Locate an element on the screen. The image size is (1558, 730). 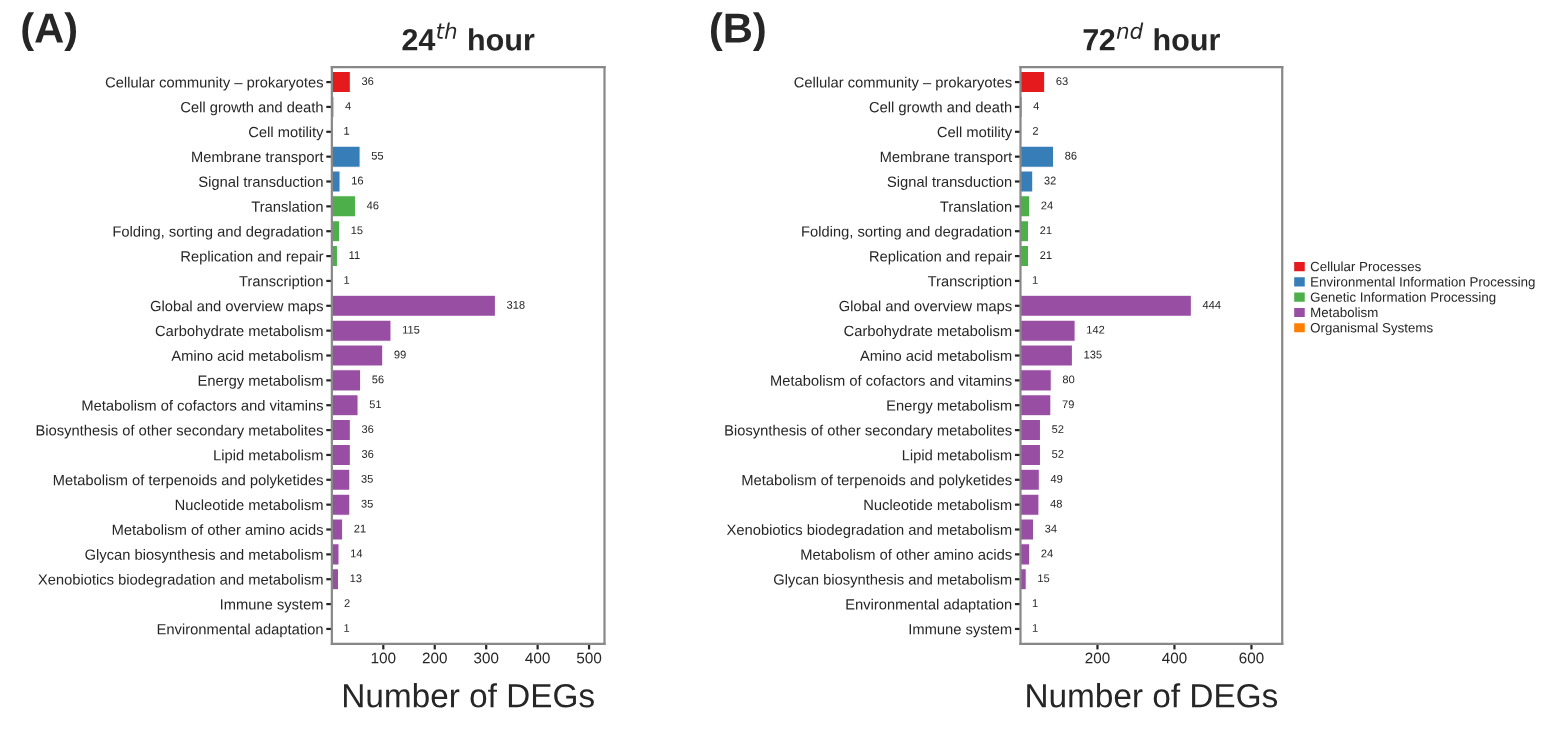
chart-title: 72$^{nd}$ hour is located at coordinates (1151, 36).